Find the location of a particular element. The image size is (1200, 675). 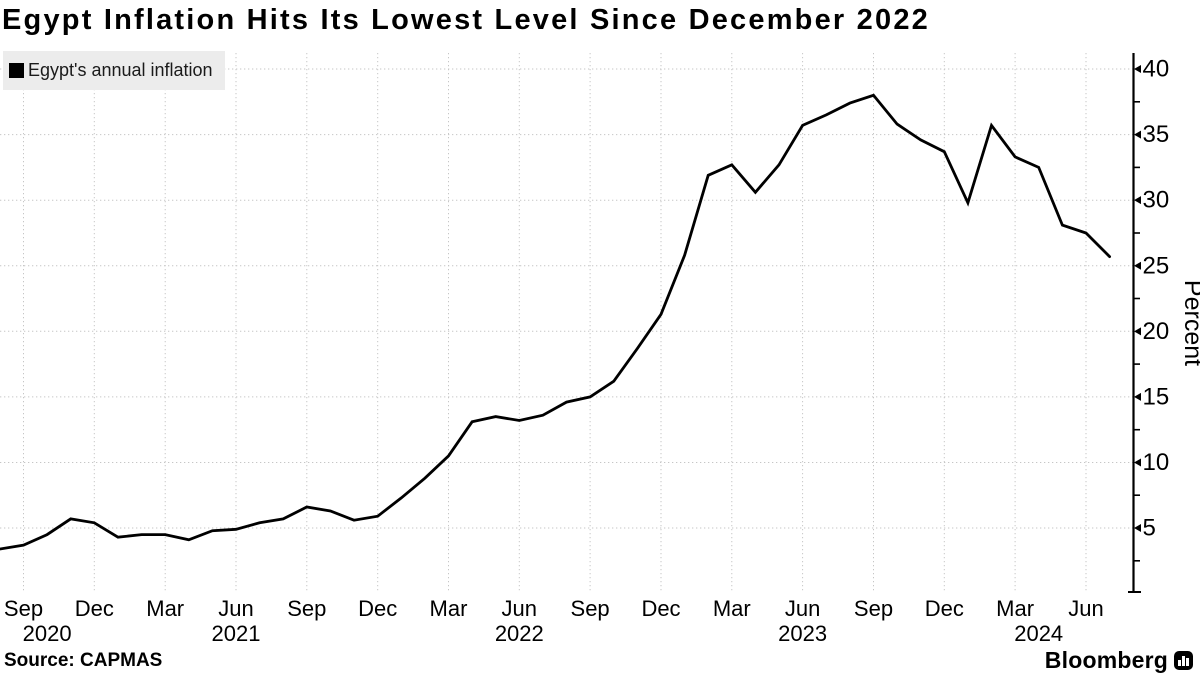

x-year-label: 2022 is located at coordinates (519, 633).